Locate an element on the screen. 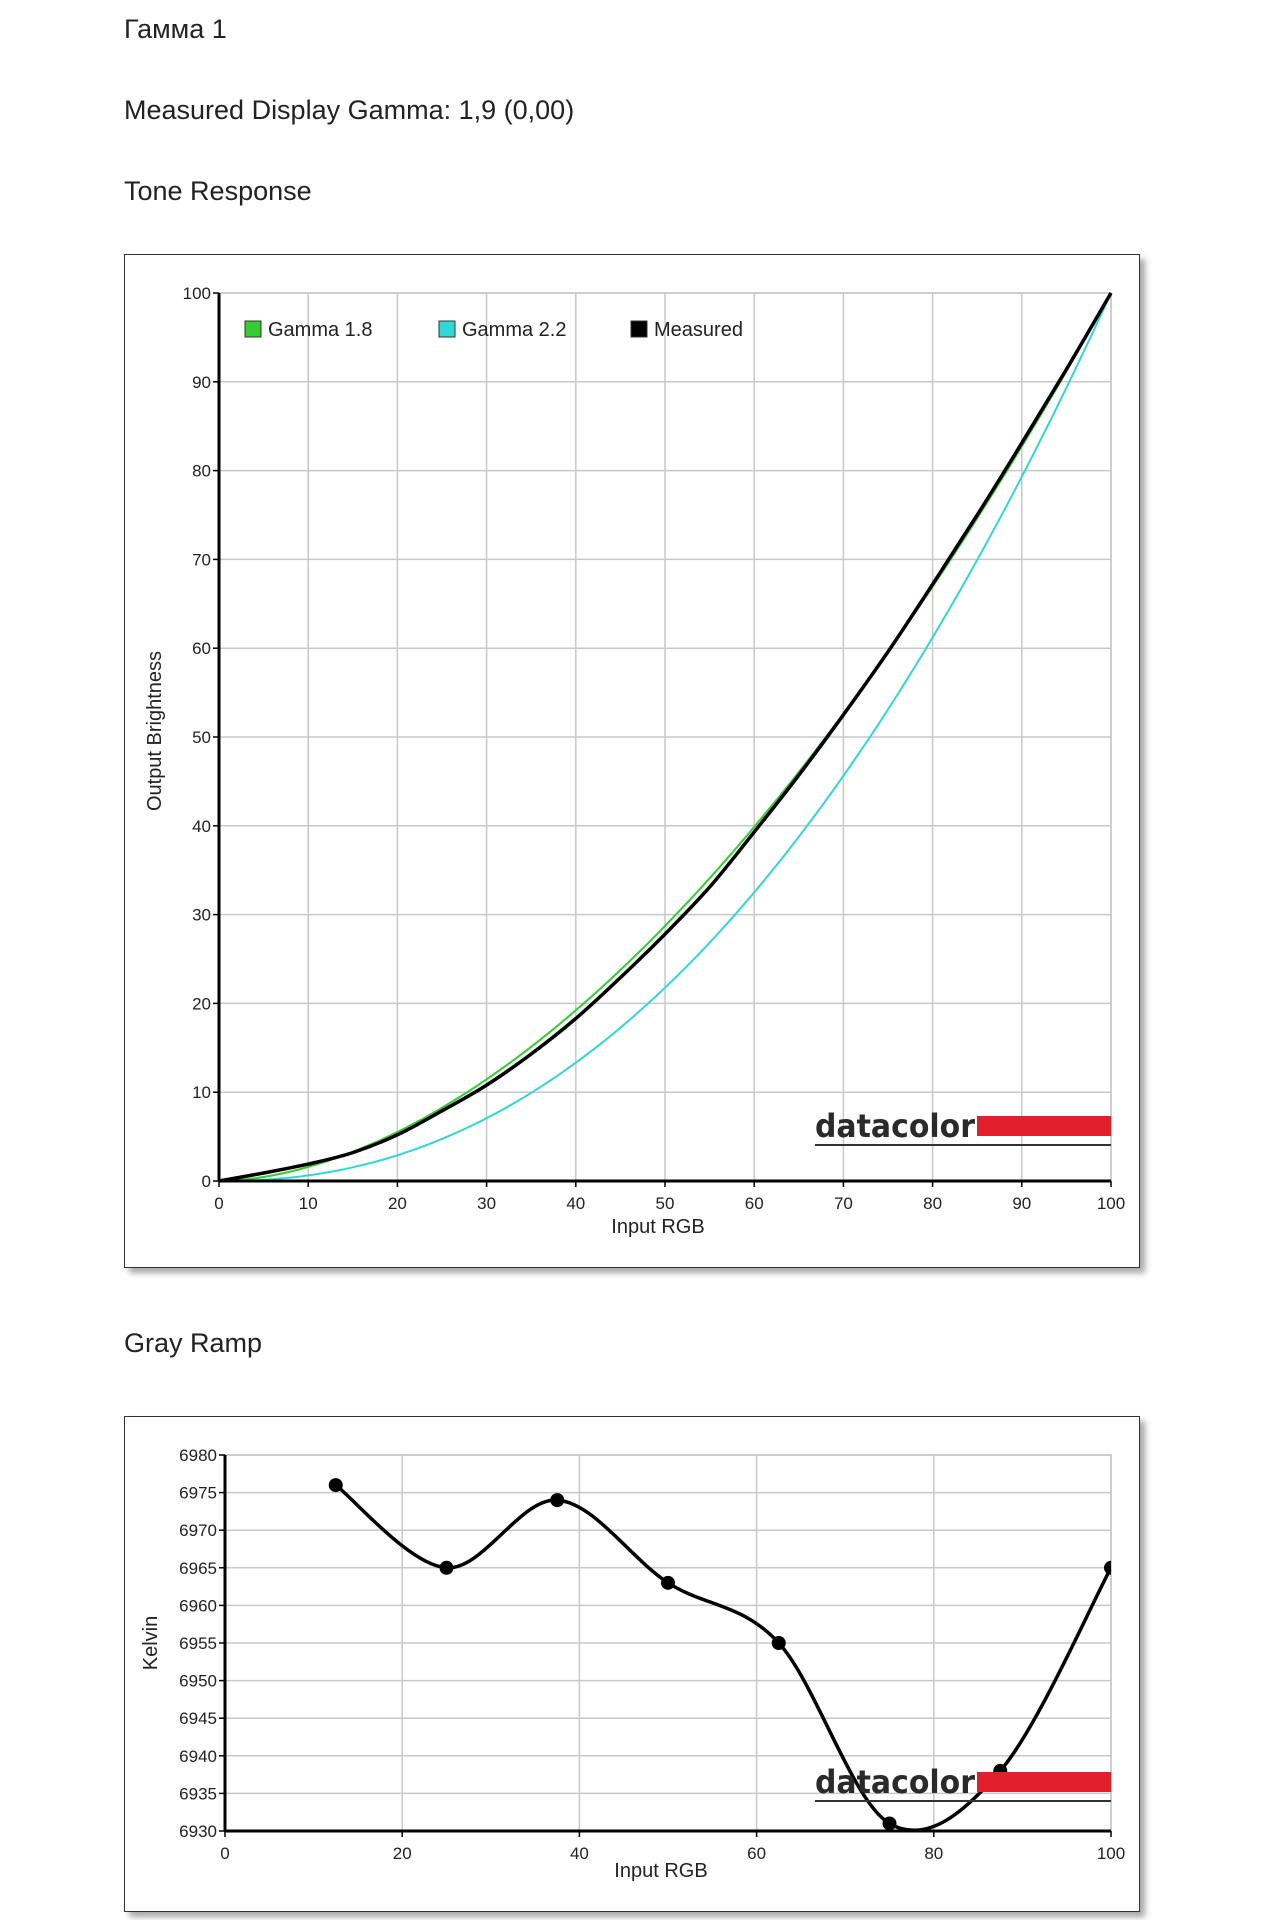 The image size is (1266, 1920). gray-grid is located at coordinates (668, 1643).